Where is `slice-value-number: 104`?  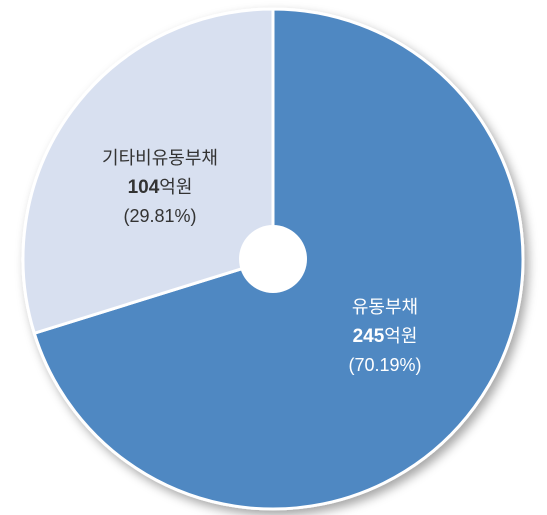
slice-value-number: 104 is located at coordinates (144, 187).